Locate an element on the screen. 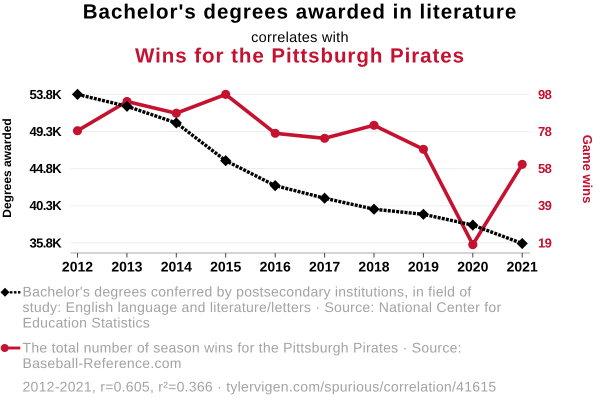  svg-text: 98 is located at coordinates (545, 94).